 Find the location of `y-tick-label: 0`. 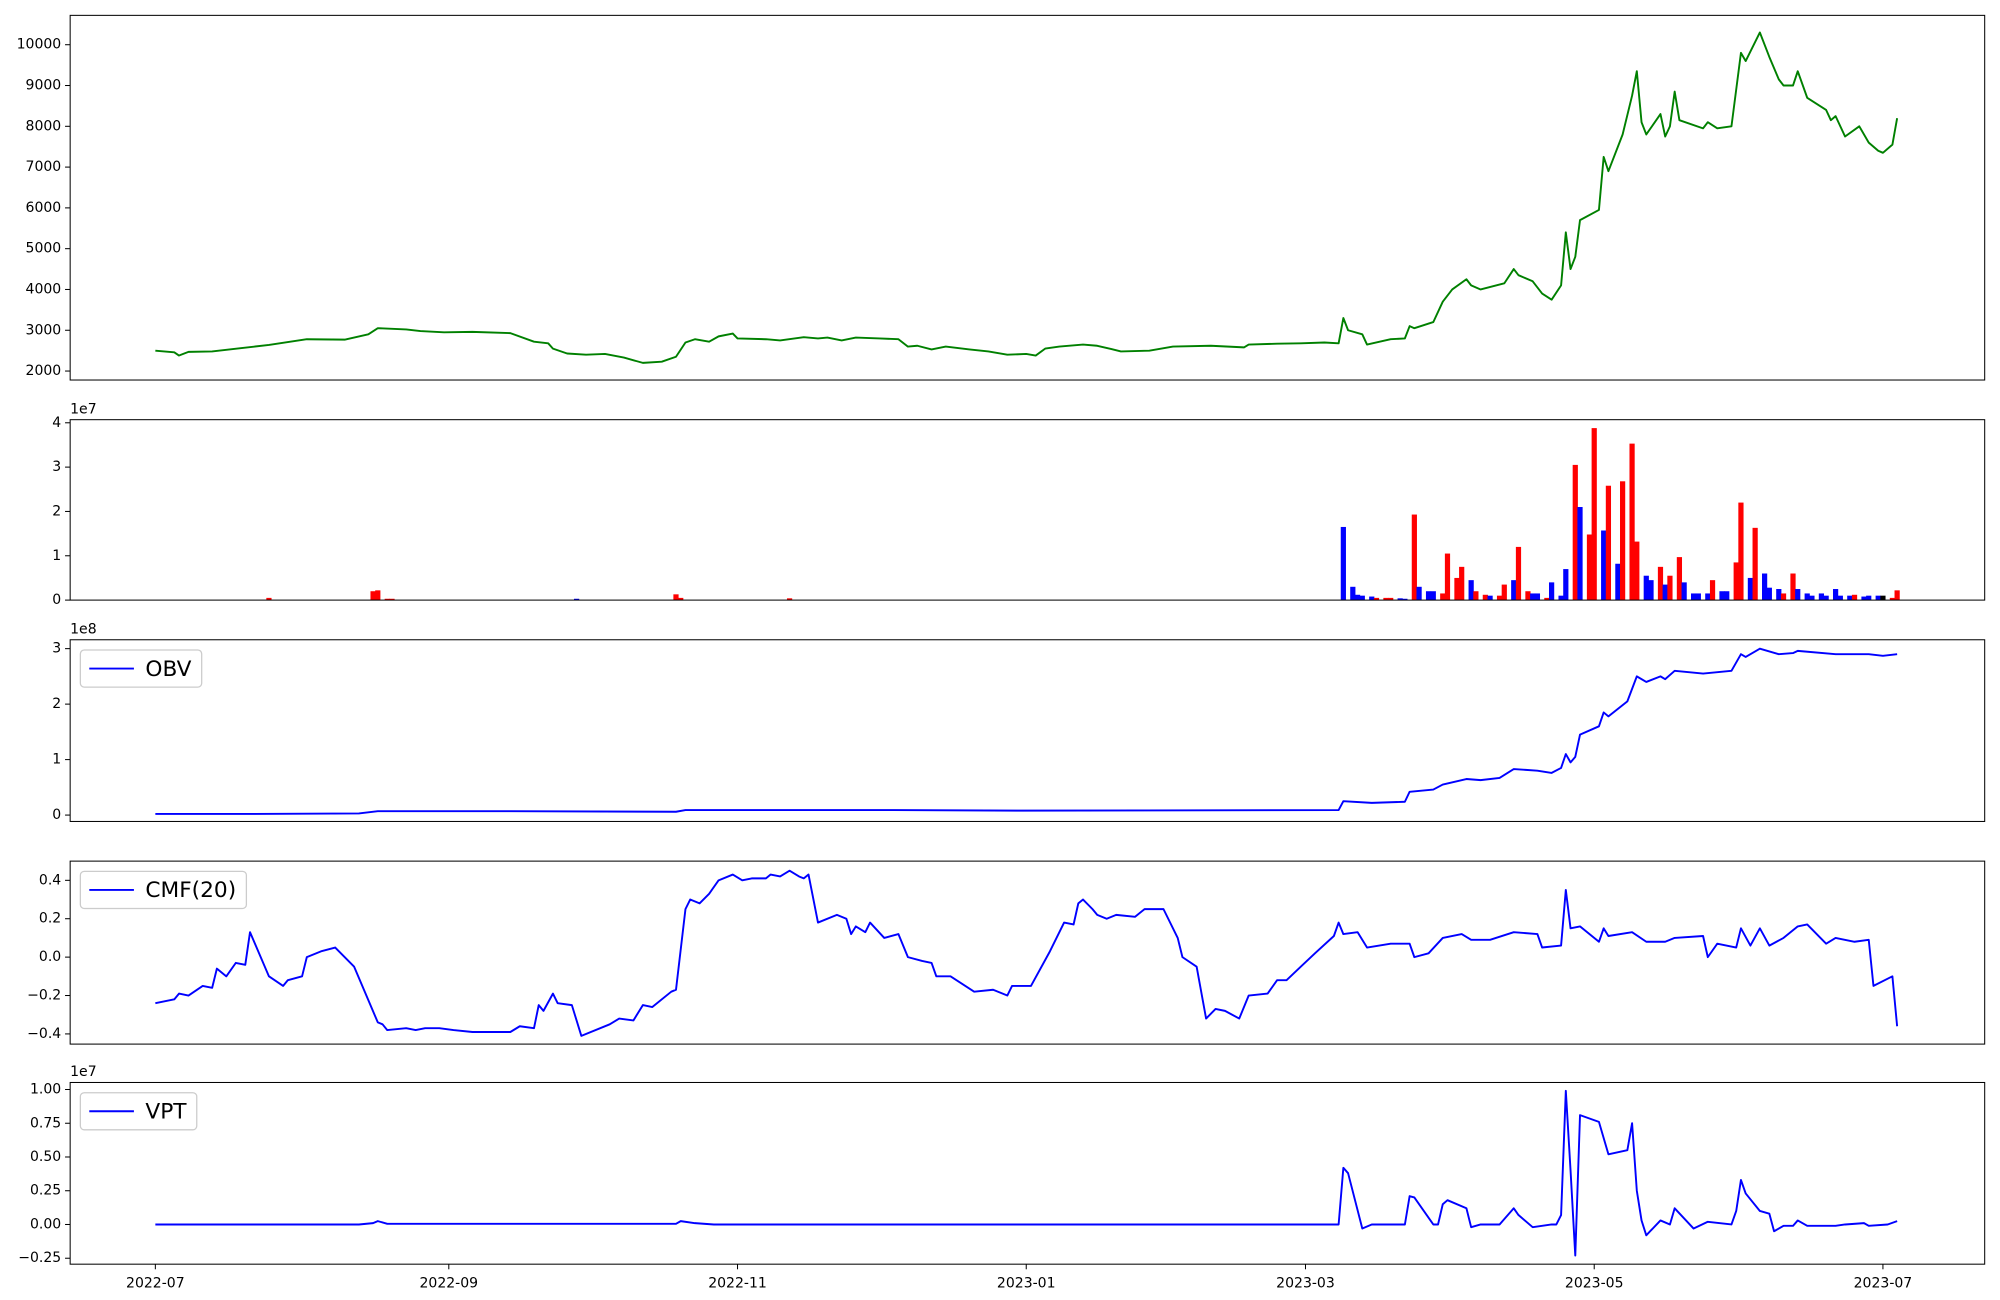

y-tick-label: 0 is located at coordinates (56, 600).